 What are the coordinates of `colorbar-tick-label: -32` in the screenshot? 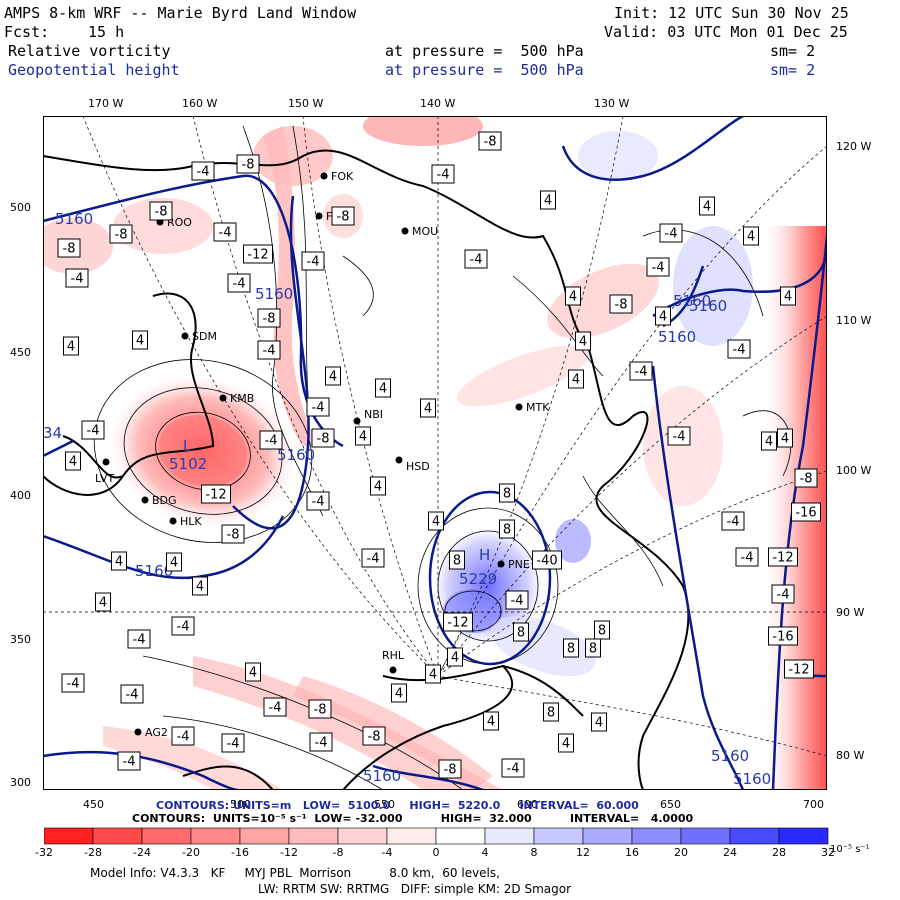 It's located at (44, 852).